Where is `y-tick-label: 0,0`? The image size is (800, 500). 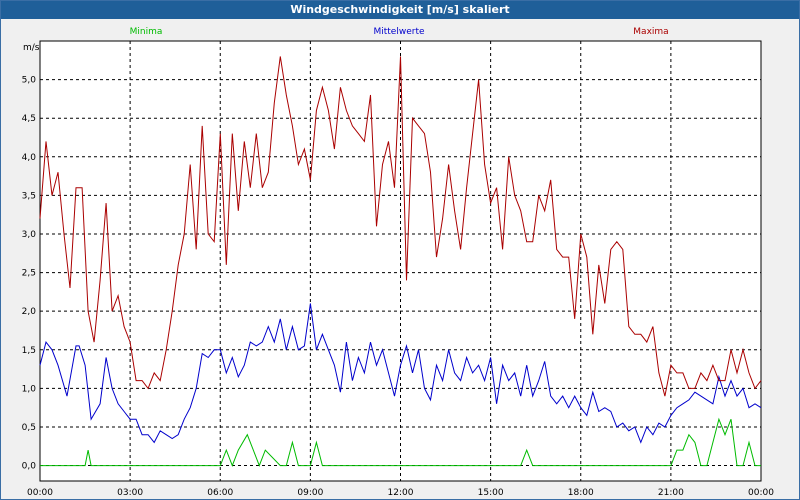 y-tick-label: 0,0 is located at coordinates (29, 467).